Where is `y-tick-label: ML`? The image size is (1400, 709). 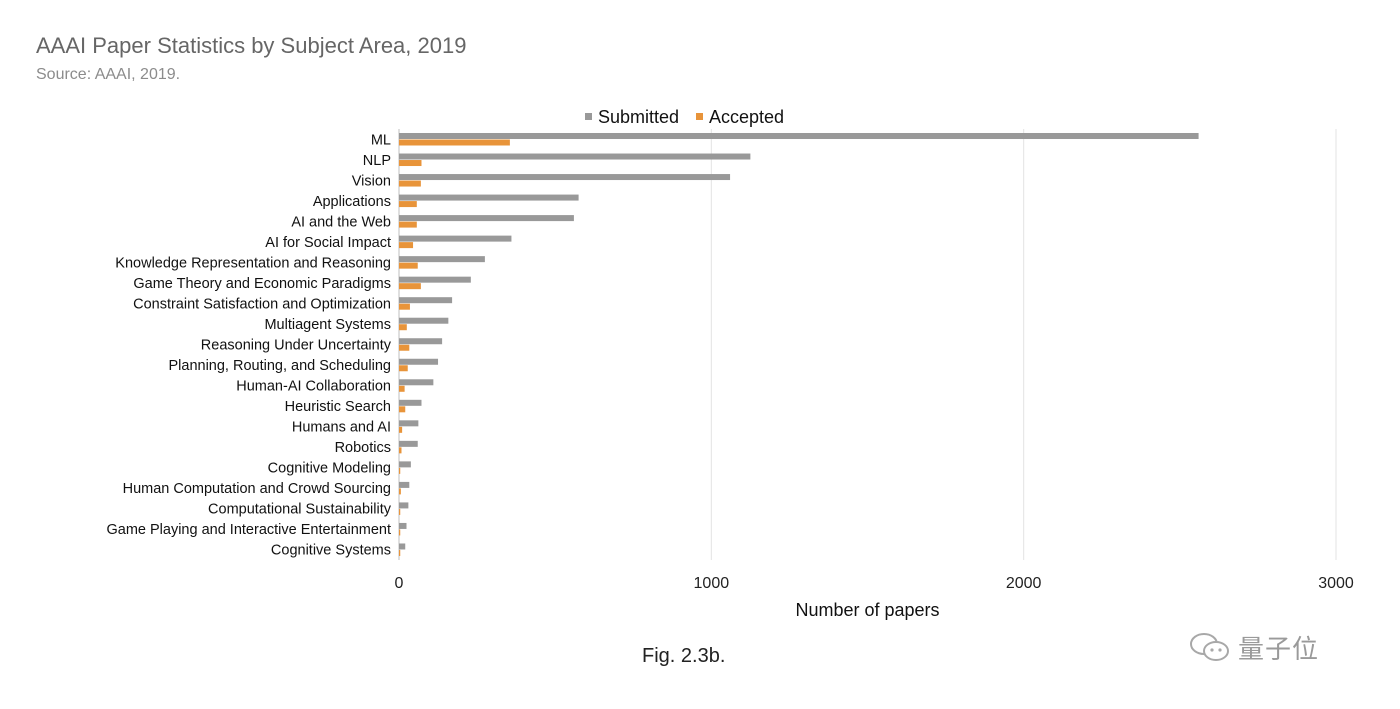 y-tick-label: ML is located at coordinates (381, 140).